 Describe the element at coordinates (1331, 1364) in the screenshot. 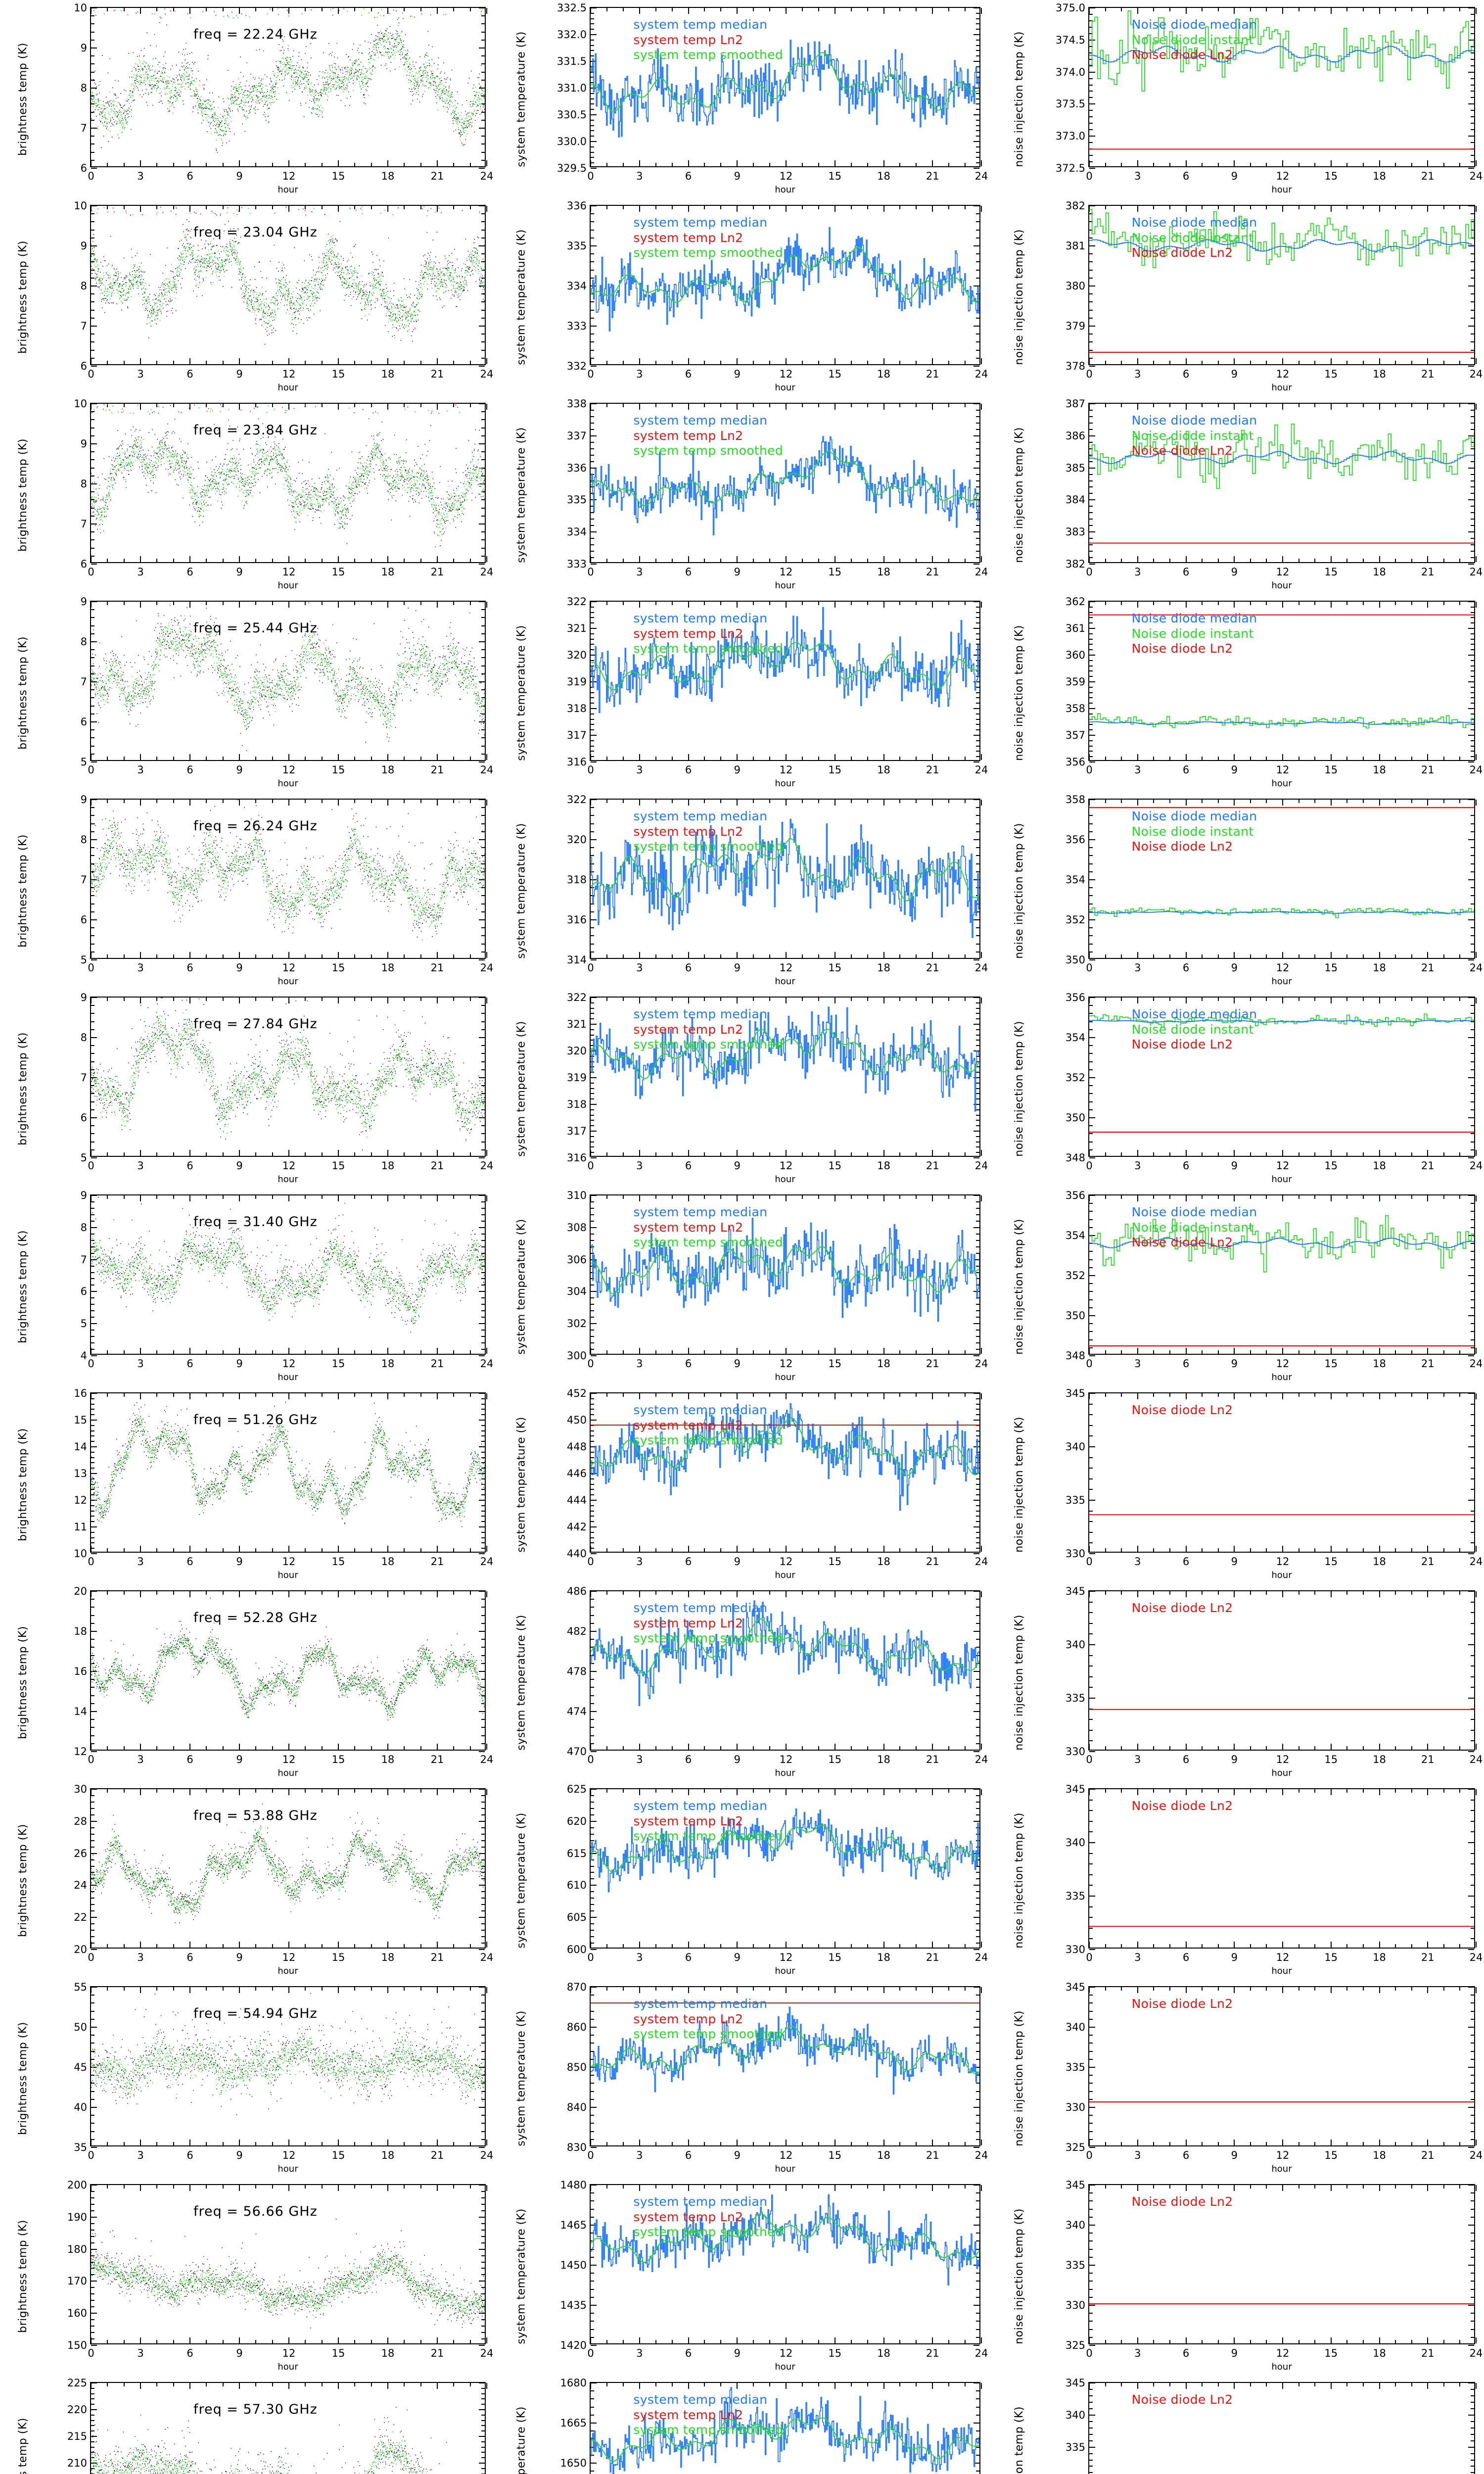

I see `x-tick-label: 15` at that location.